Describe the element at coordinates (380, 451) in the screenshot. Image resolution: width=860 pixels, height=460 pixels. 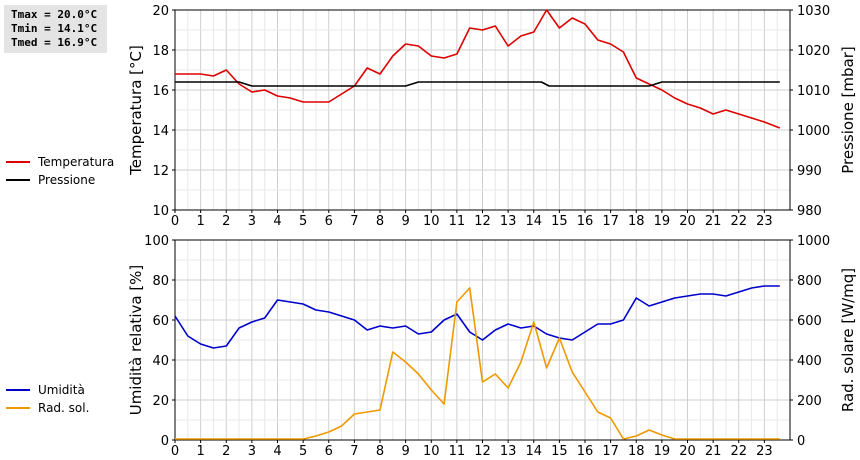
I see `bottom-x-tick-label: 8` at that location.